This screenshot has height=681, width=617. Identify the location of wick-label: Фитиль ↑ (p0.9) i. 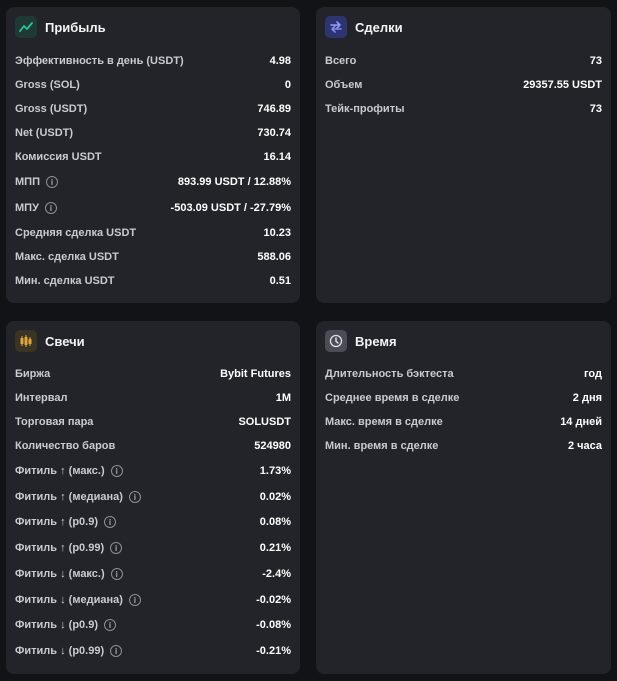
(65, 522).